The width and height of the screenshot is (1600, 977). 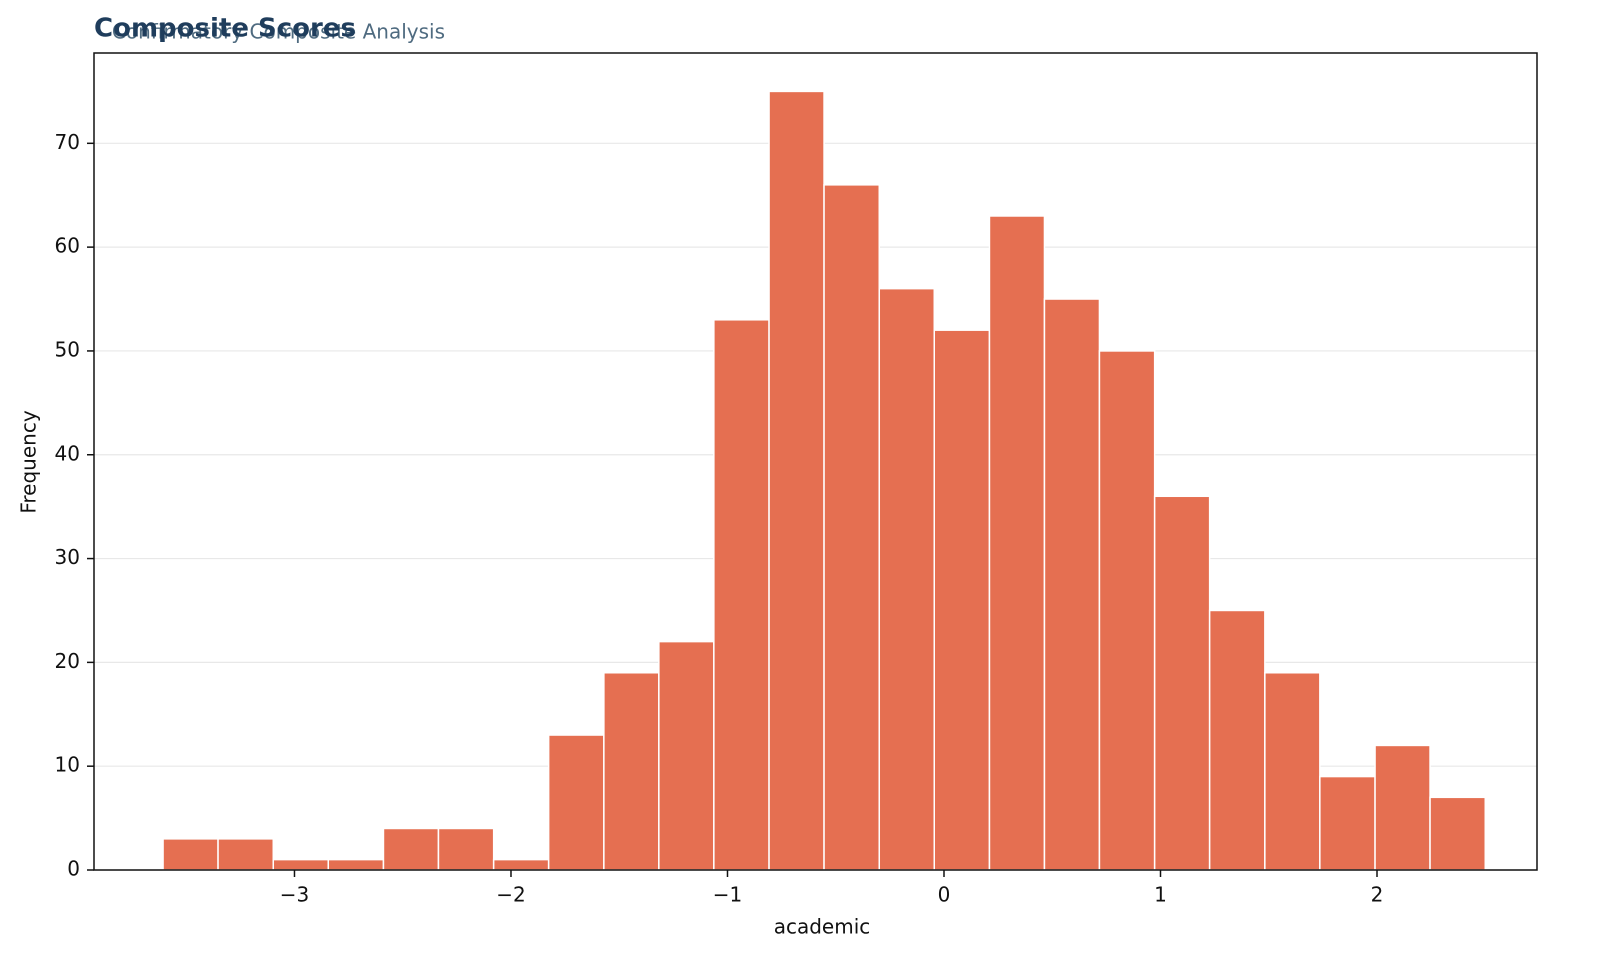 I want to click on y-axis-label: Frequency, so click(x=29, y=461).